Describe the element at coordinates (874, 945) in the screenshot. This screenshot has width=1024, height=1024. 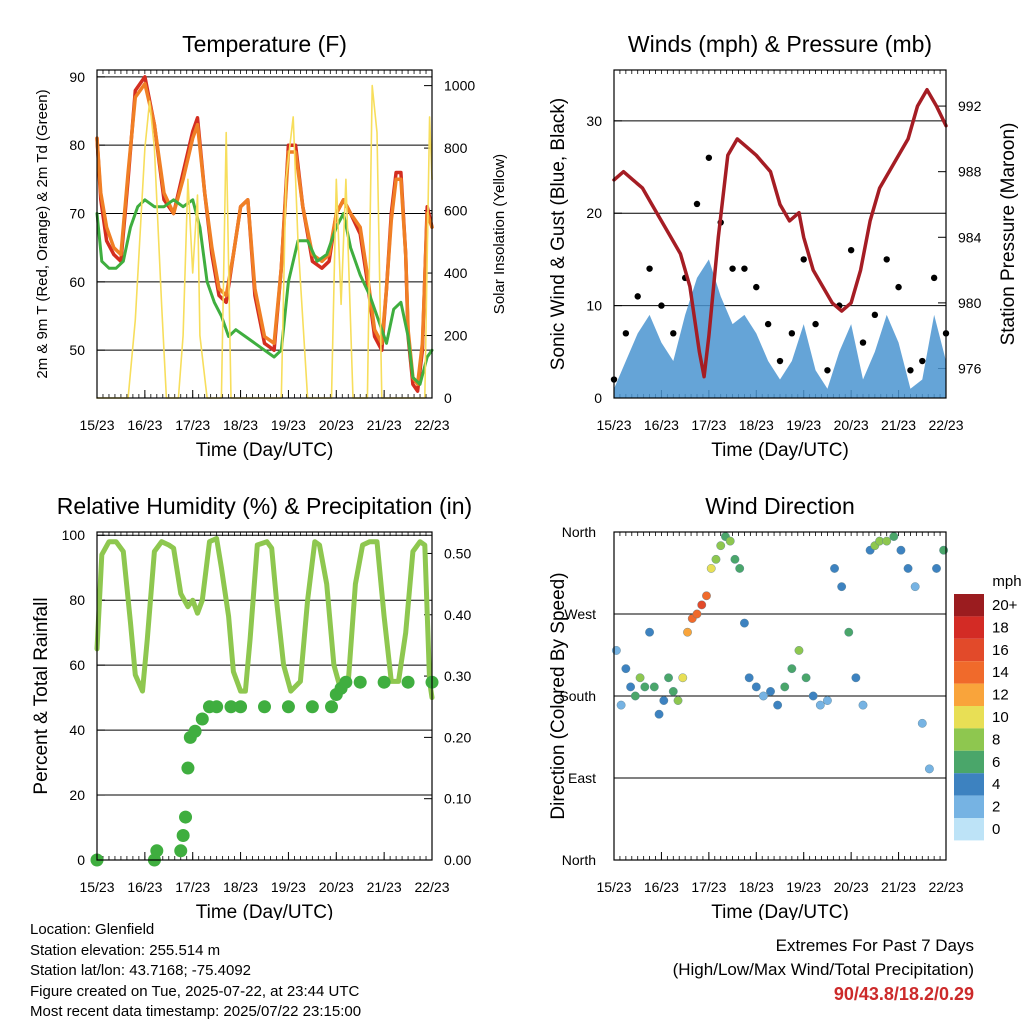
I see `extremes-title: Extremes For Past 7 Days` at that location.